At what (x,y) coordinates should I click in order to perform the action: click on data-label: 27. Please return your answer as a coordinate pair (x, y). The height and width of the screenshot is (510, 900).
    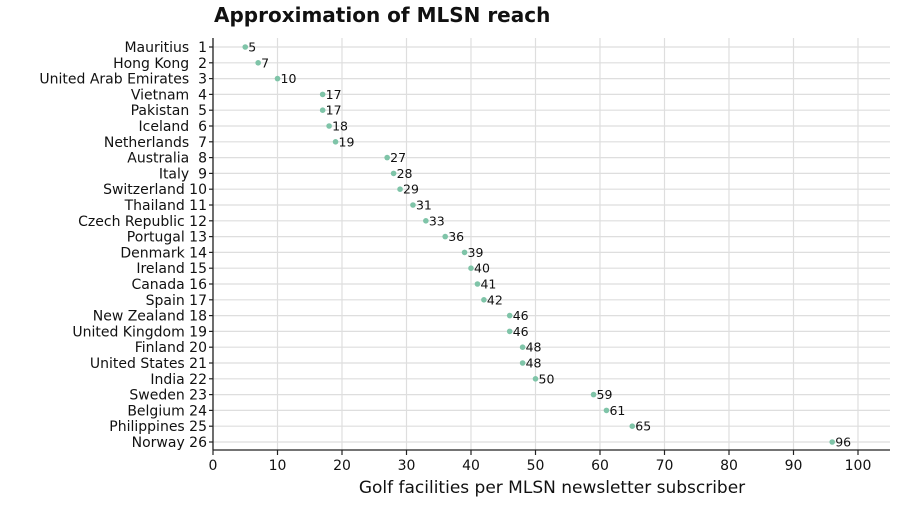
    Looking at the image, I should click on (398, 157).